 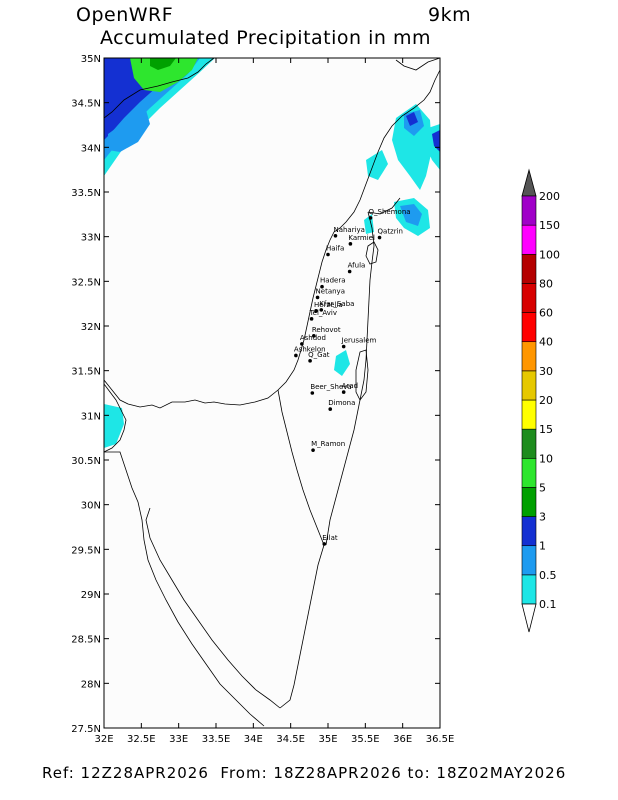 I want to click on city-label: Jerusalem, so click(x=359, y=341).